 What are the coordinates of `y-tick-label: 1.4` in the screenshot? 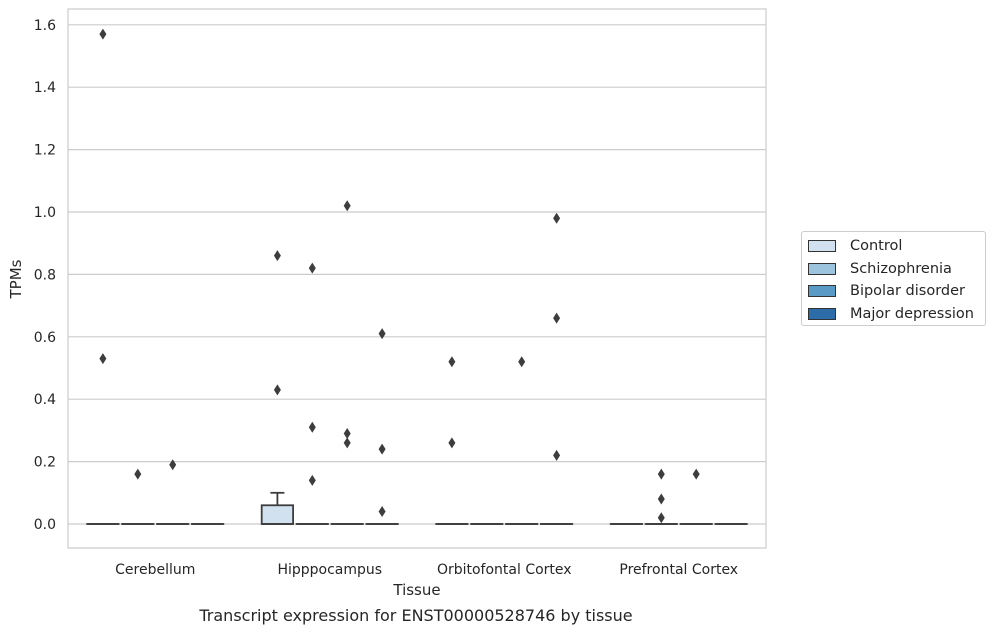 It's located at (45, 88).